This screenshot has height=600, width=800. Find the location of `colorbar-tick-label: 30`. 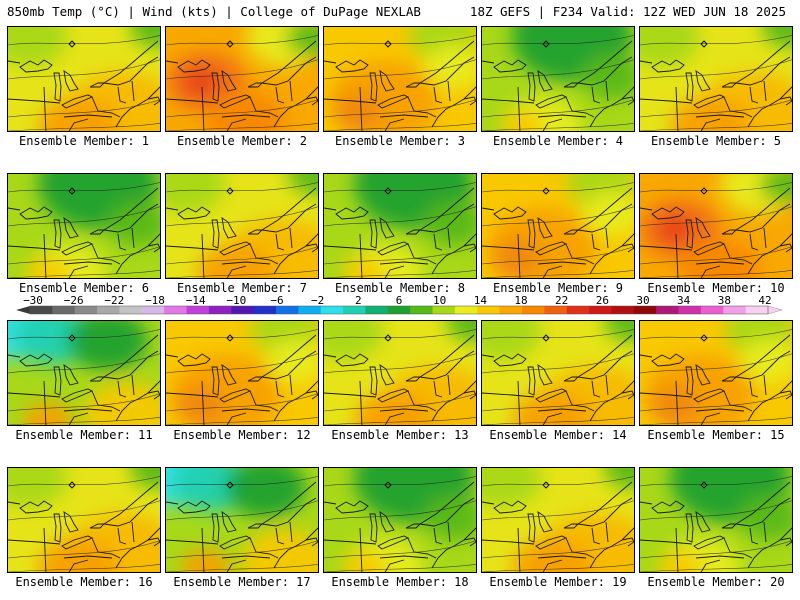

colorbar-tick-label: 30 is located at coordinates (642, 301).